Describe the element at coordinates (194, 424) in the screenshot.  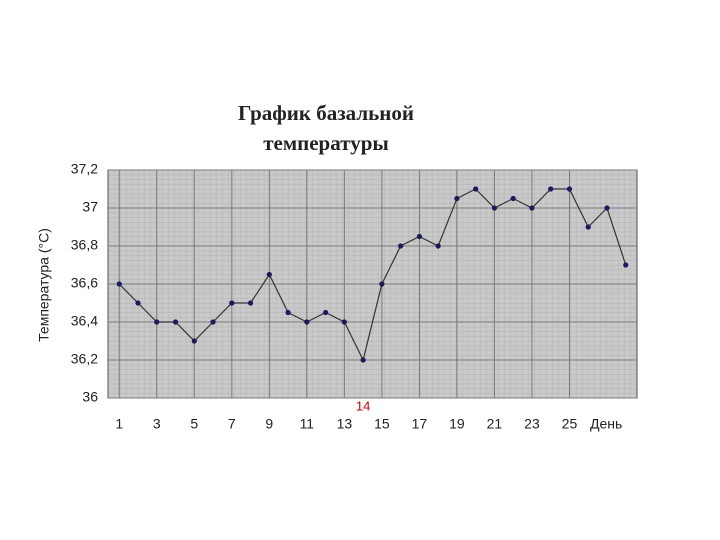
I see `x-tick-label: 5` at that location.